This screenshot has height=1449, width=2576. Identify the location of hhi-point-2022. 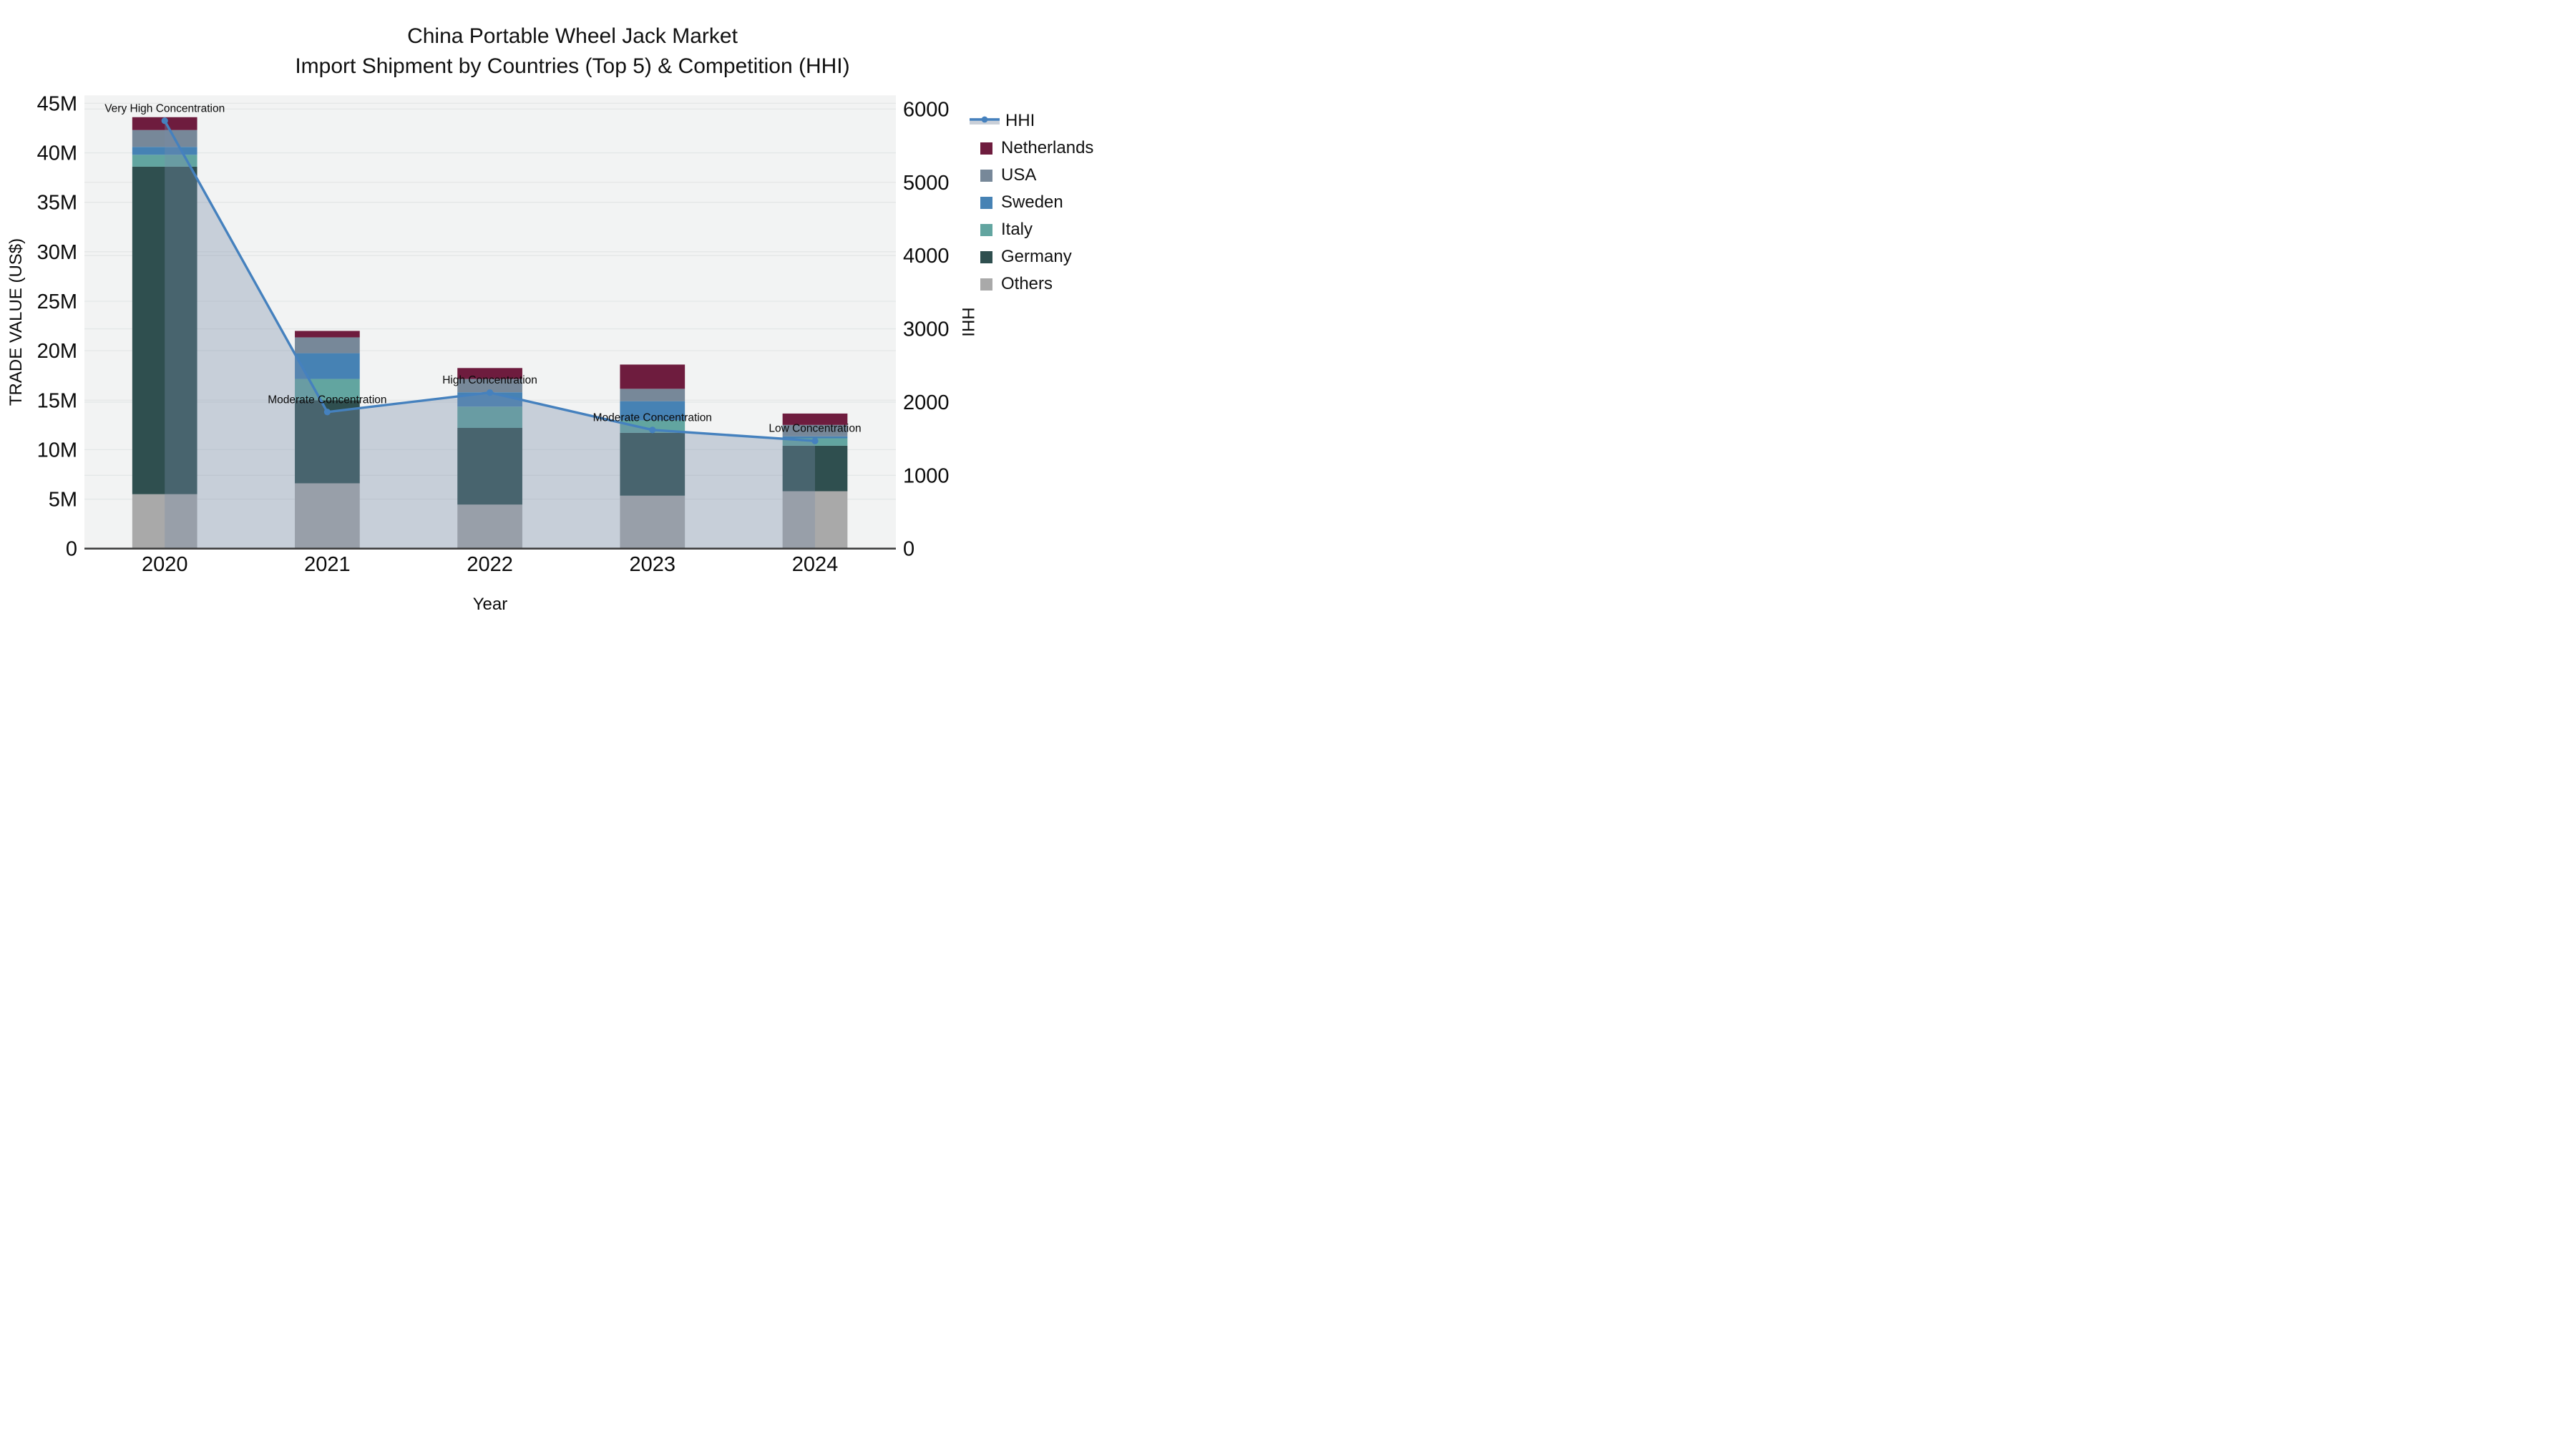
(490, 392).